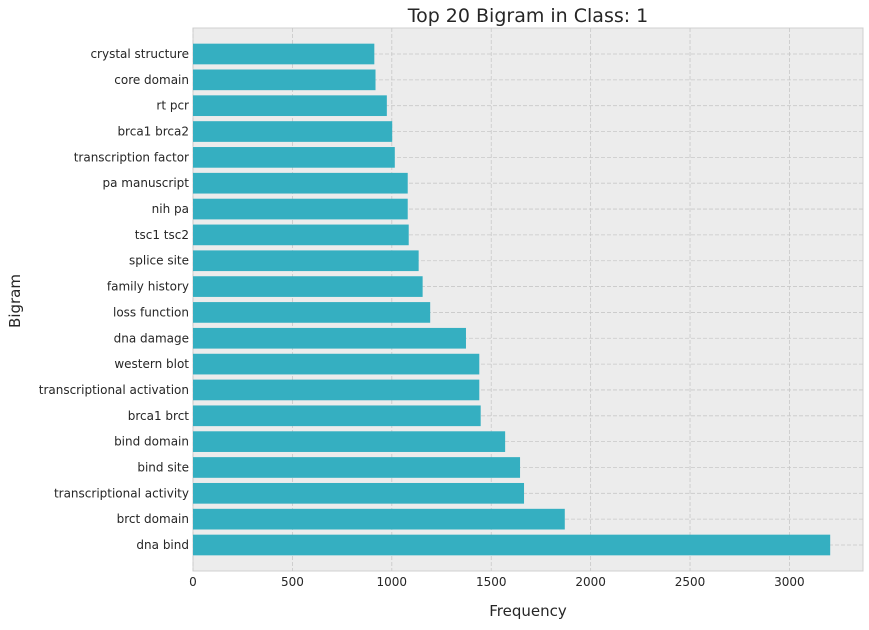 Image resolution: width=869 pixels, height=630 pixels. Describe the element at coordinates (159, 416) in the screenshot. I see `y-tick-label: brca1 brct` at that location.